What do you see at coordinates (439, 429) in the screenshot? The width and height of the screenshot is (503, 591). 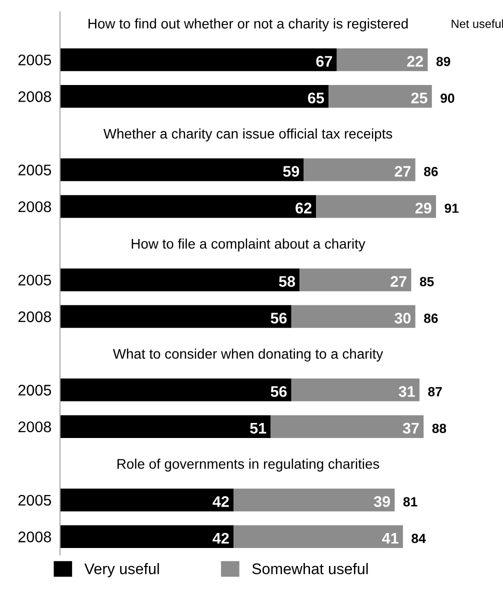 I see `total-label: 88` at bounding box center [439, 429].